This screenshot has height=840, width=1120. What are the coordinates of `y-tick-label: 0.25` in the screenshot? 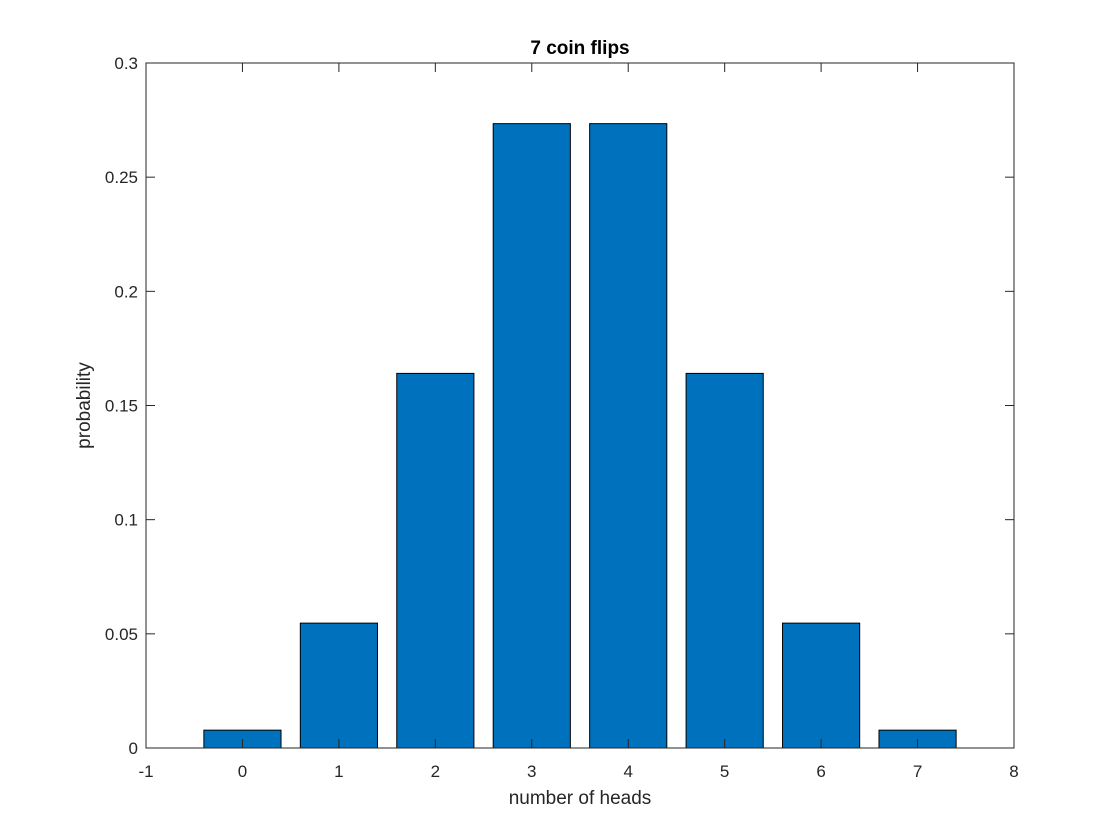 It's located at (121, 177).